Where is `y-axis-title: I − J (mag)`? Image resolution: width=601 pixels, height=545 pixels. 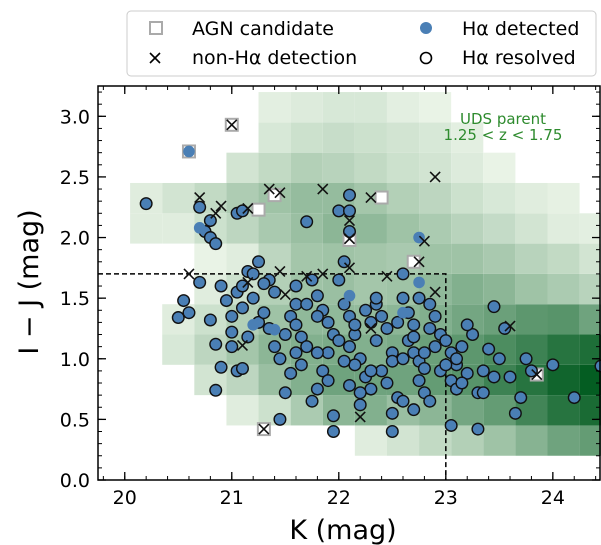 y-axis-title: I − J (mag) is located at coordinates (29, 281).